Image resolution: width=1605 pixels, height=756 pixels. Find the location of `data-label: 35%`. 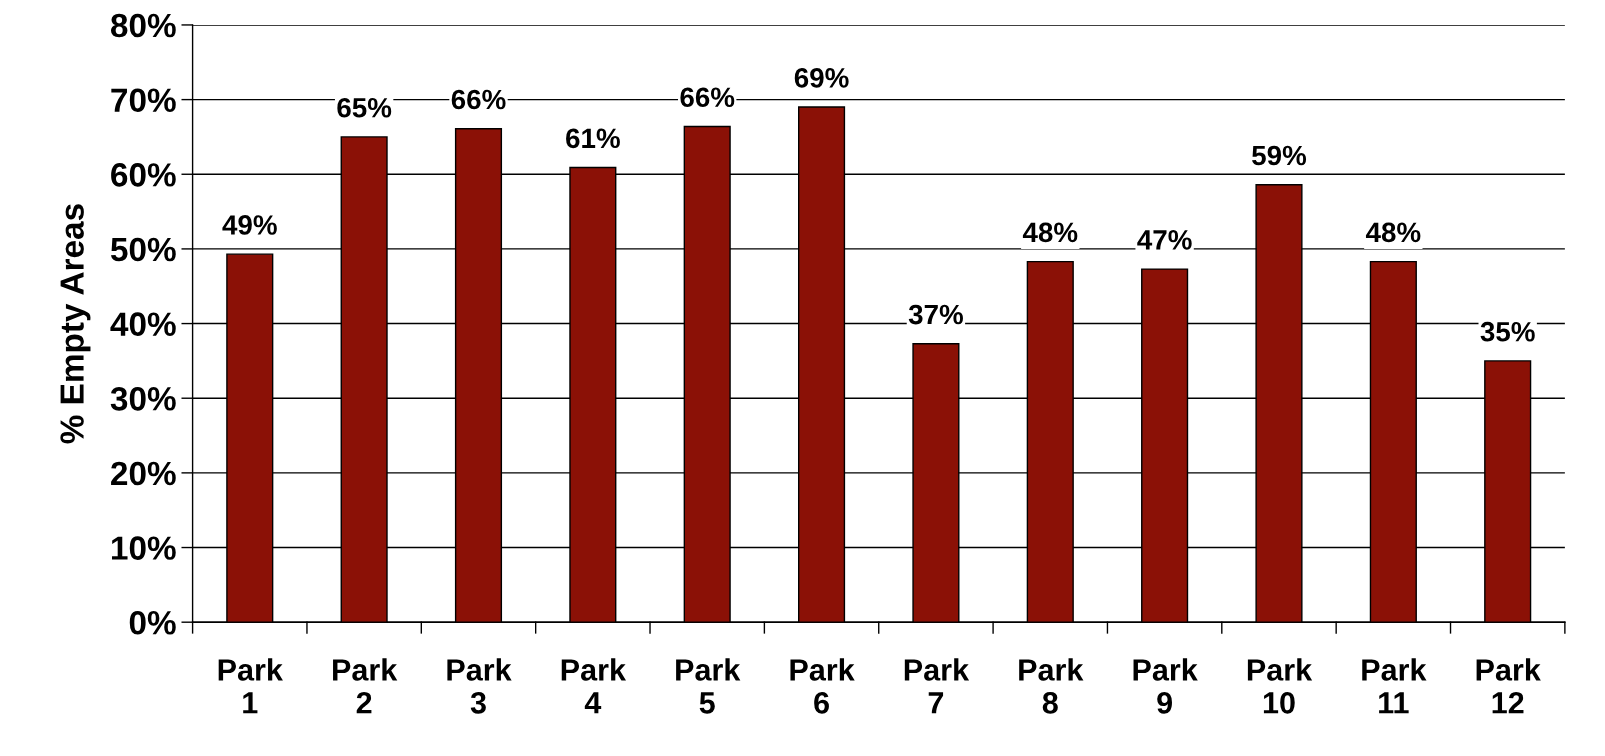

data-label: 35% is located at coordinates (1507, 331).